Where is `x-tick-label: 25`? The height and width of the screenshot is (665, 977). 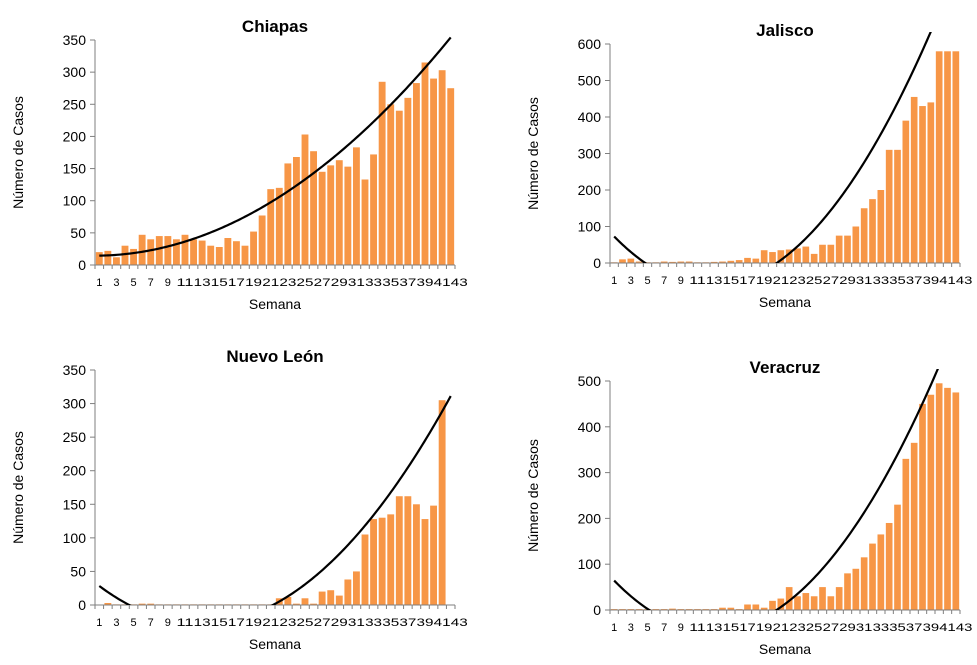 x-tick-label: 25 is located at coordinates (305, 283).